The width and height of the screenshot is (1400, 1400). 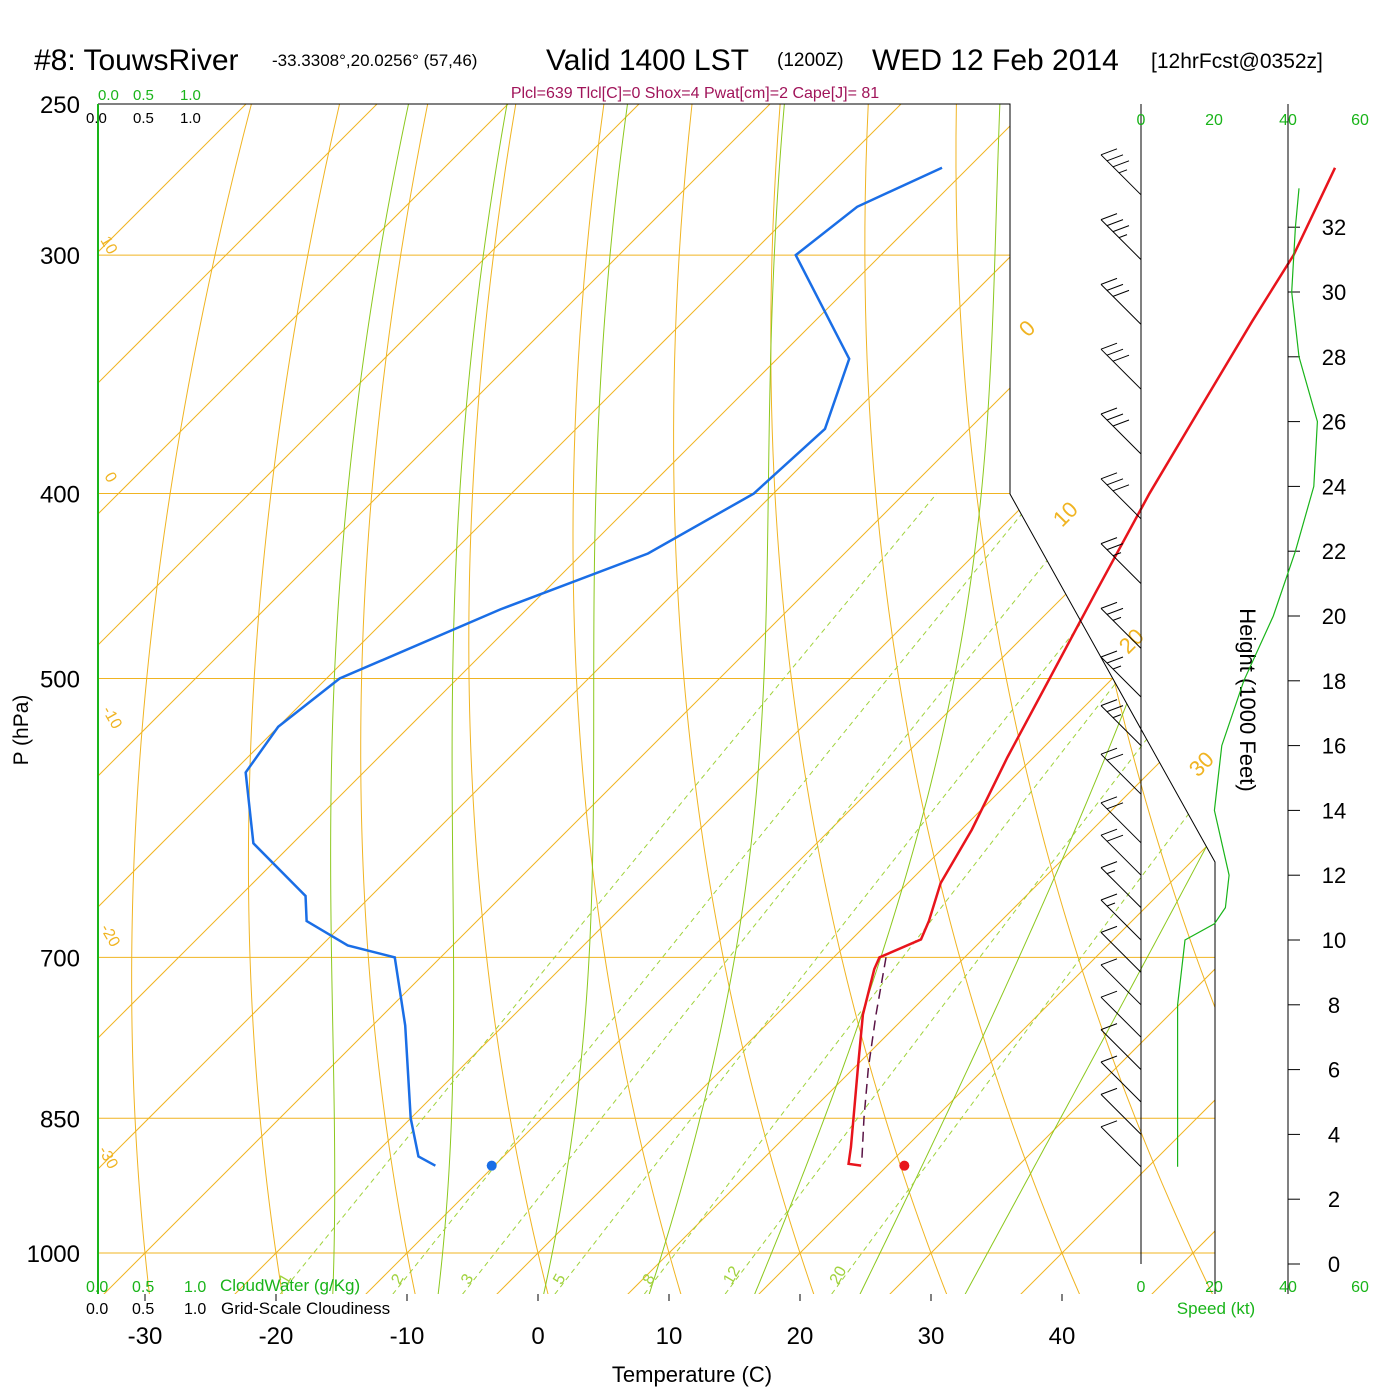 I want to click on pressure-tick-label: 500, so click(x=60, y=680).